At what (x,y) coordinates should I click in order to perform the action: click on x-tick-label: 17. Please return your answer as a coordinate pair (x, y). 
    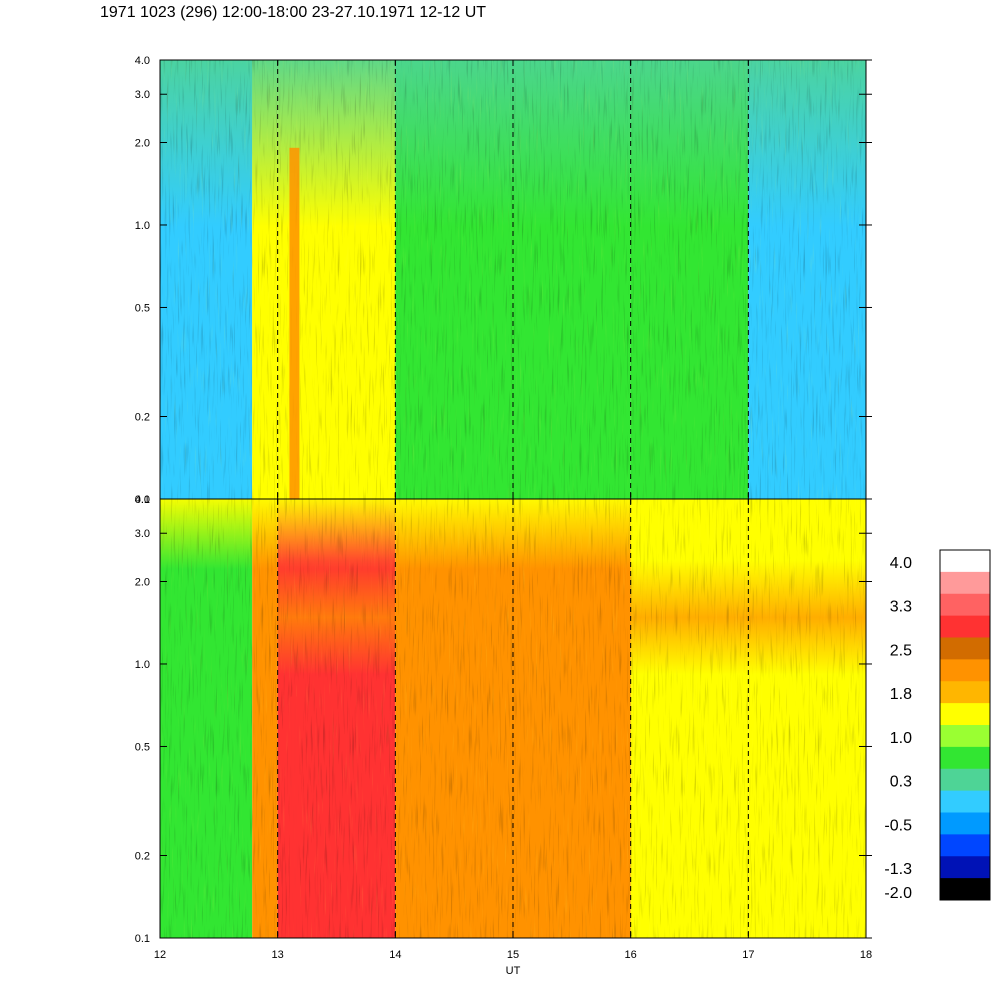
    Looking at the image, I should click on (748, 955).